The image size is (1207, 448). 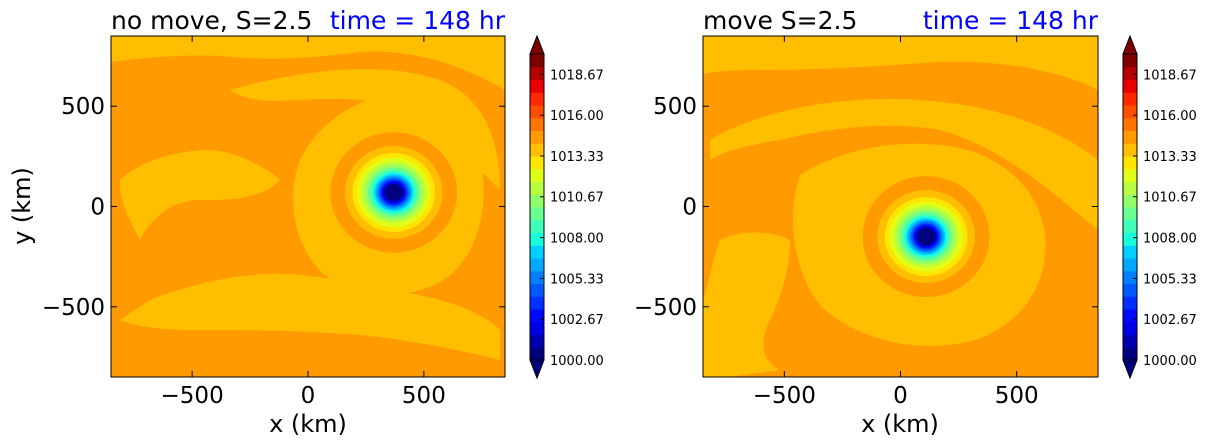 What do you see at coordinates (746, 304) in the screenshot?
I see `field-region-left-lobe` at bounding box center [746, 304].